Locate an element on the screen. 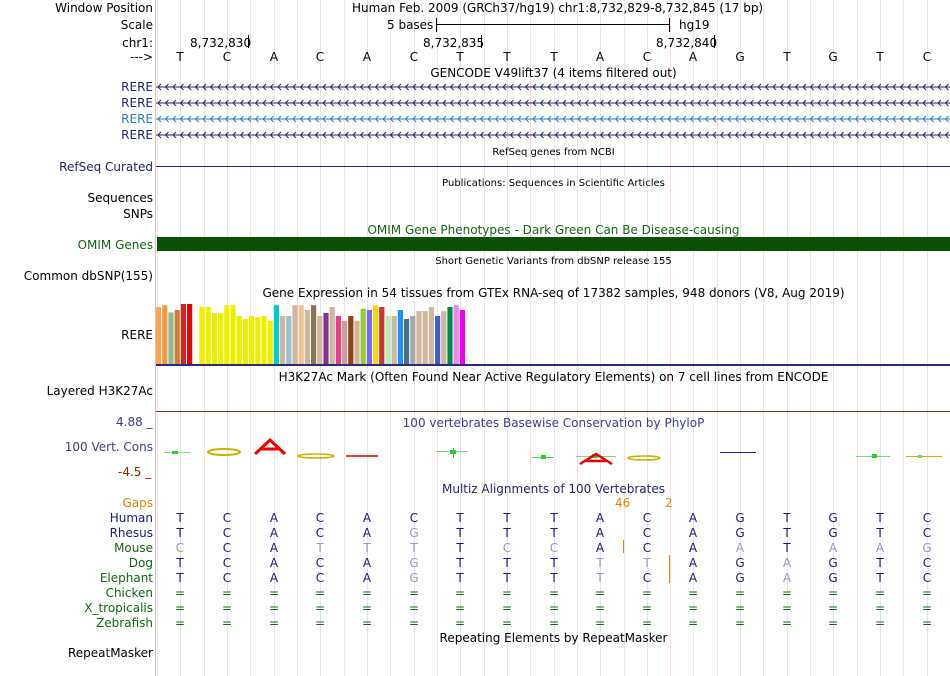  reference-base: C is located at coordinates (927, 57).